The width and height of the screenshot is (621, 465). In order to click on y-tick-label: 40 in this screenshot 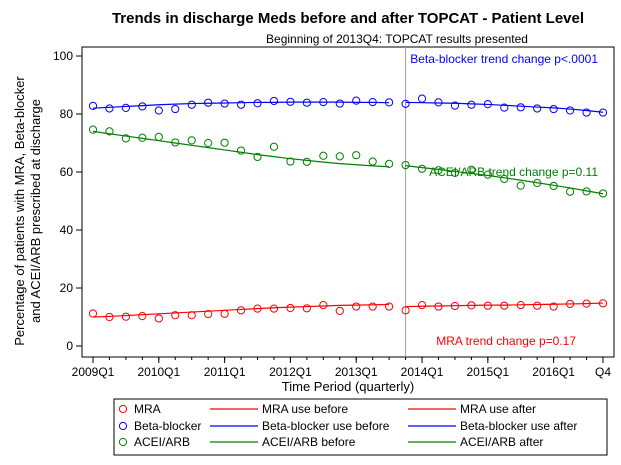, I will do `click(67, 230)`.